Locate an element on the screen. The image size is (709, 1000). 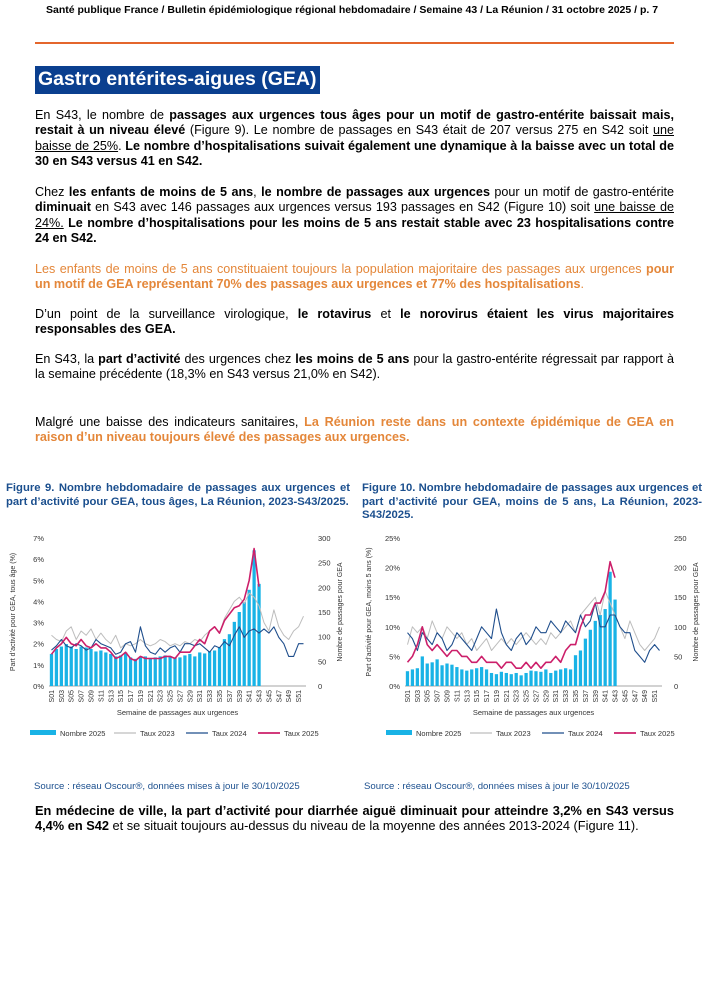
fig10-legend-label-taux-2024: Taux 2024 is located at coordinates (585, 733).